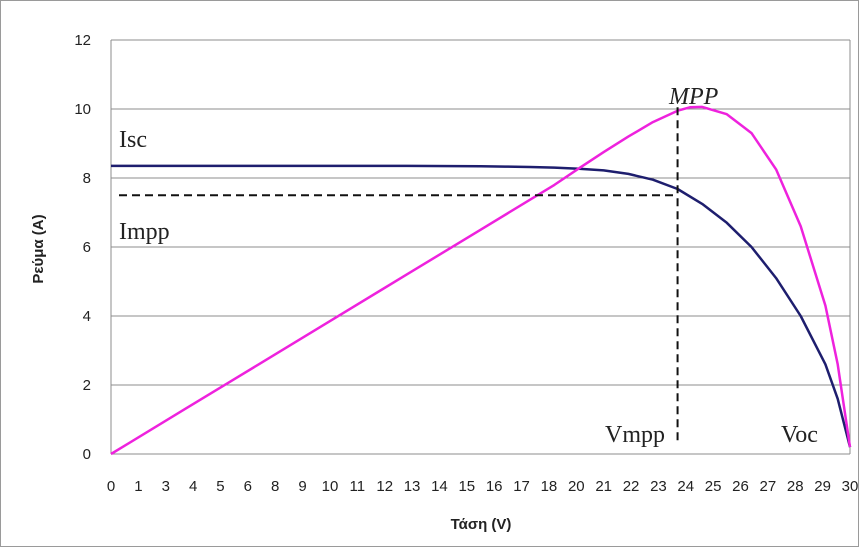 The width and height of the screenshot is (859, 548). I want to click on y-axis-title: Ρεύμα (A), so click(38, 248).